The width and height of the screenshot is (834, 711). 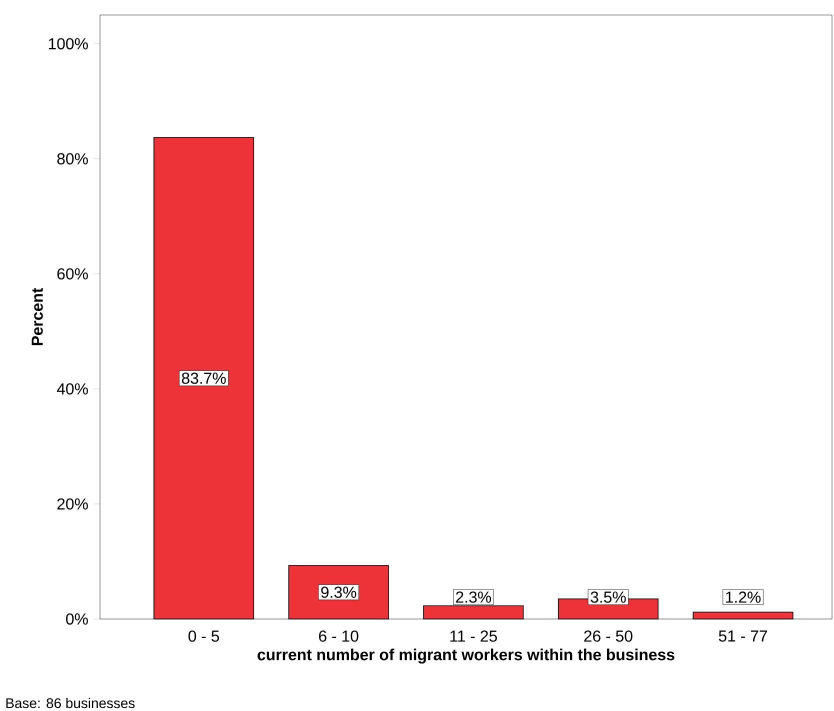 What do you see at coordinates (72, 274) in the screenshot?
I see `y-tick-label: 60%` at bounding box center [72, 274].